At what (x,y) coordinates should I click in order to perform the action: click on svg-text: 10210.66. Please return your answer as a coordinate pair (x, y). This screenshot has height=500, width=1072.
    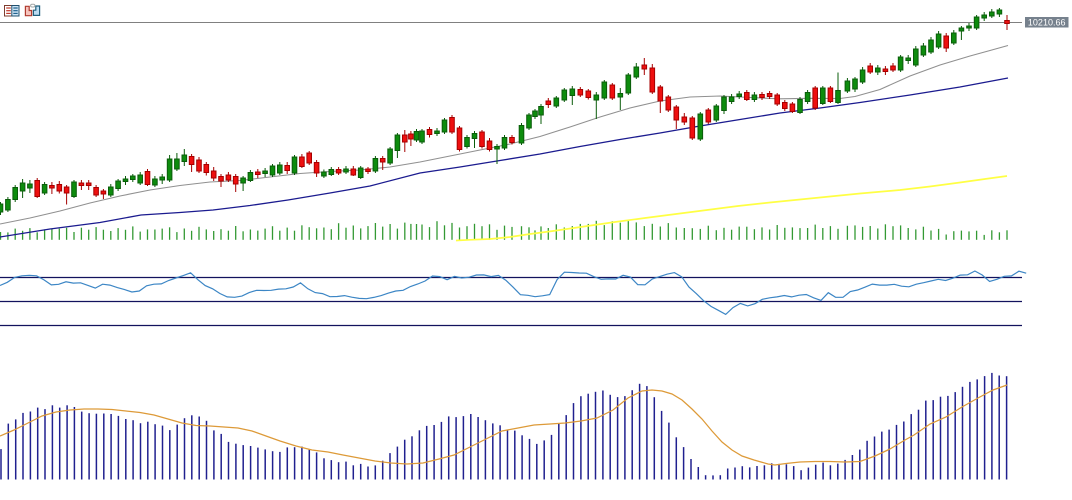
    Looking at the image, I should click on (1047, 23).